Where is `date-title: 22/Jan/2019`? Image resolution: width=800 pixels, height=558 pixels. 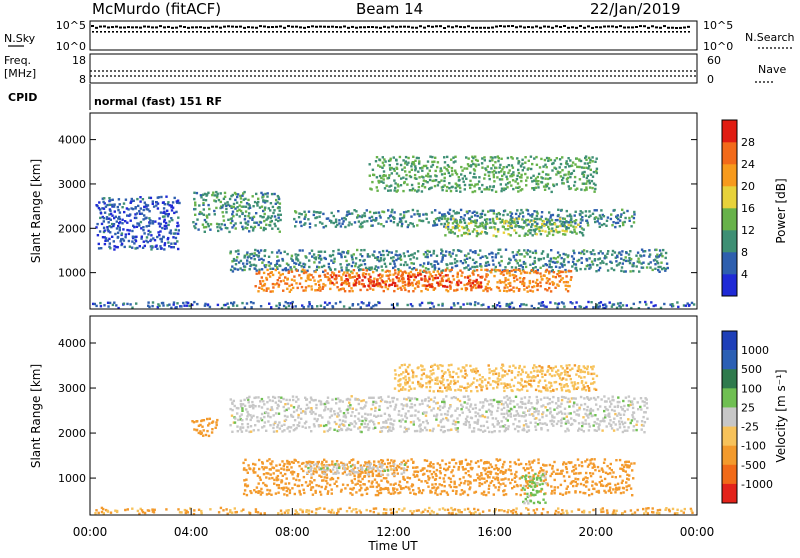 date-title: 22/Jan/2019 is located at coordinates (635, 9).